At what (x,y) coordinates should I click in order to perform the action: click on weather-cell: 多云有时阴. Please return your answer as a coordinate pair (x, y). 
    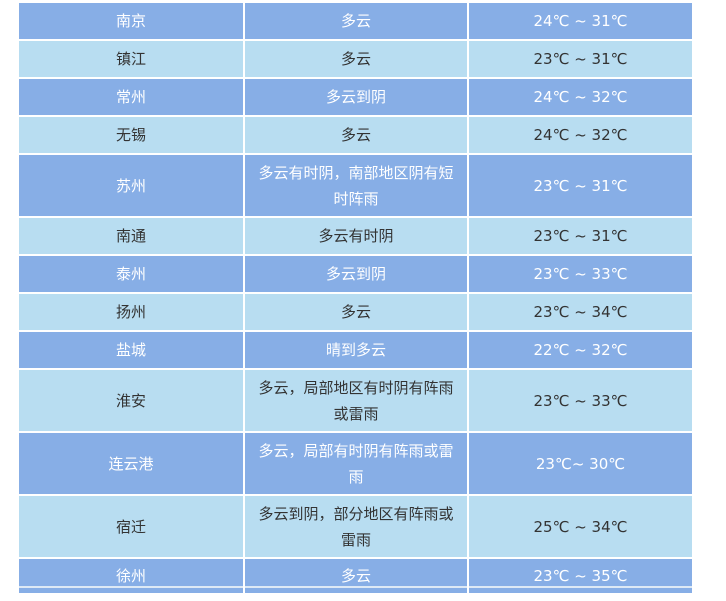
    Looking at the image, I should click on (356, 236).